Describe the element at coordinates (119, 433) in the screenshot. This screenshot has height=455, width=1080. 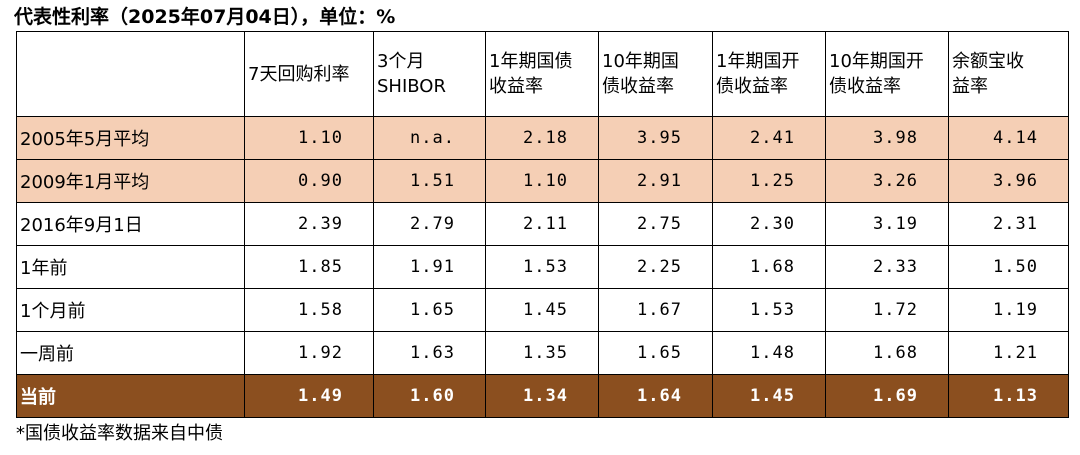
I see `footnote: *国债收益率数据来自中债` at that location.